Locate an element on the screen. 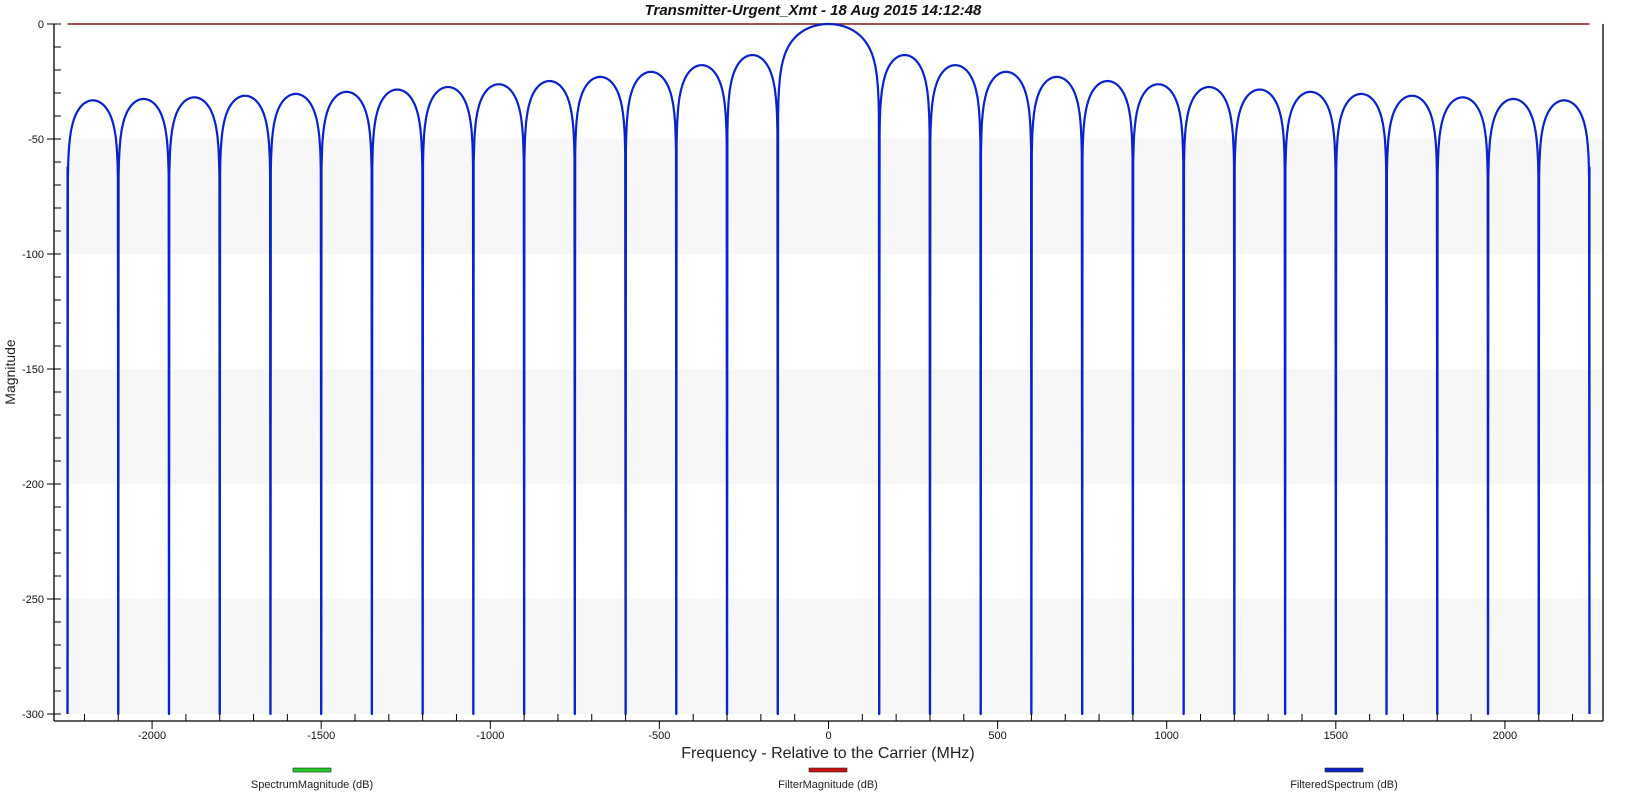 The height and width of the screenshot is (796, 1625). legend-label: FilterMagnitude (dB) is located at coordinates (828, 785).